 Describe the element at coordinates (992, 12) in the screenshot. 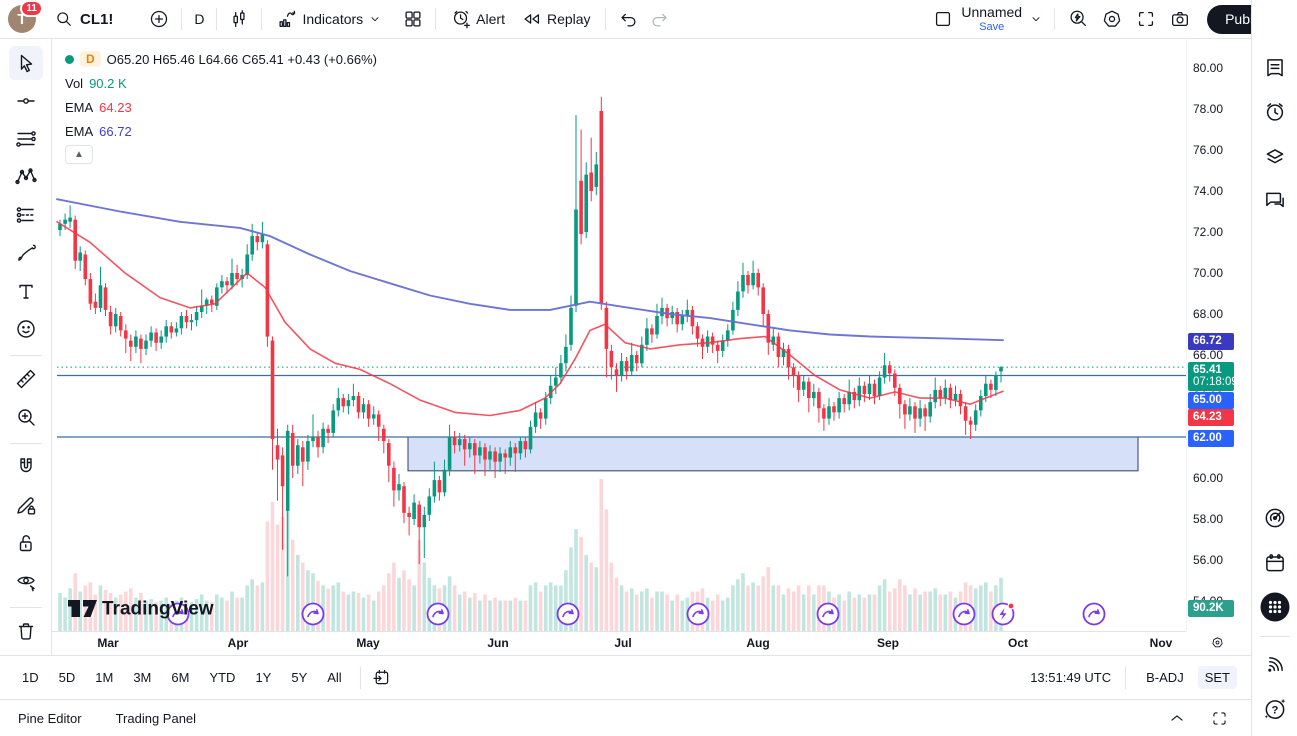

I see `layout-name: Unnamed` at that location.